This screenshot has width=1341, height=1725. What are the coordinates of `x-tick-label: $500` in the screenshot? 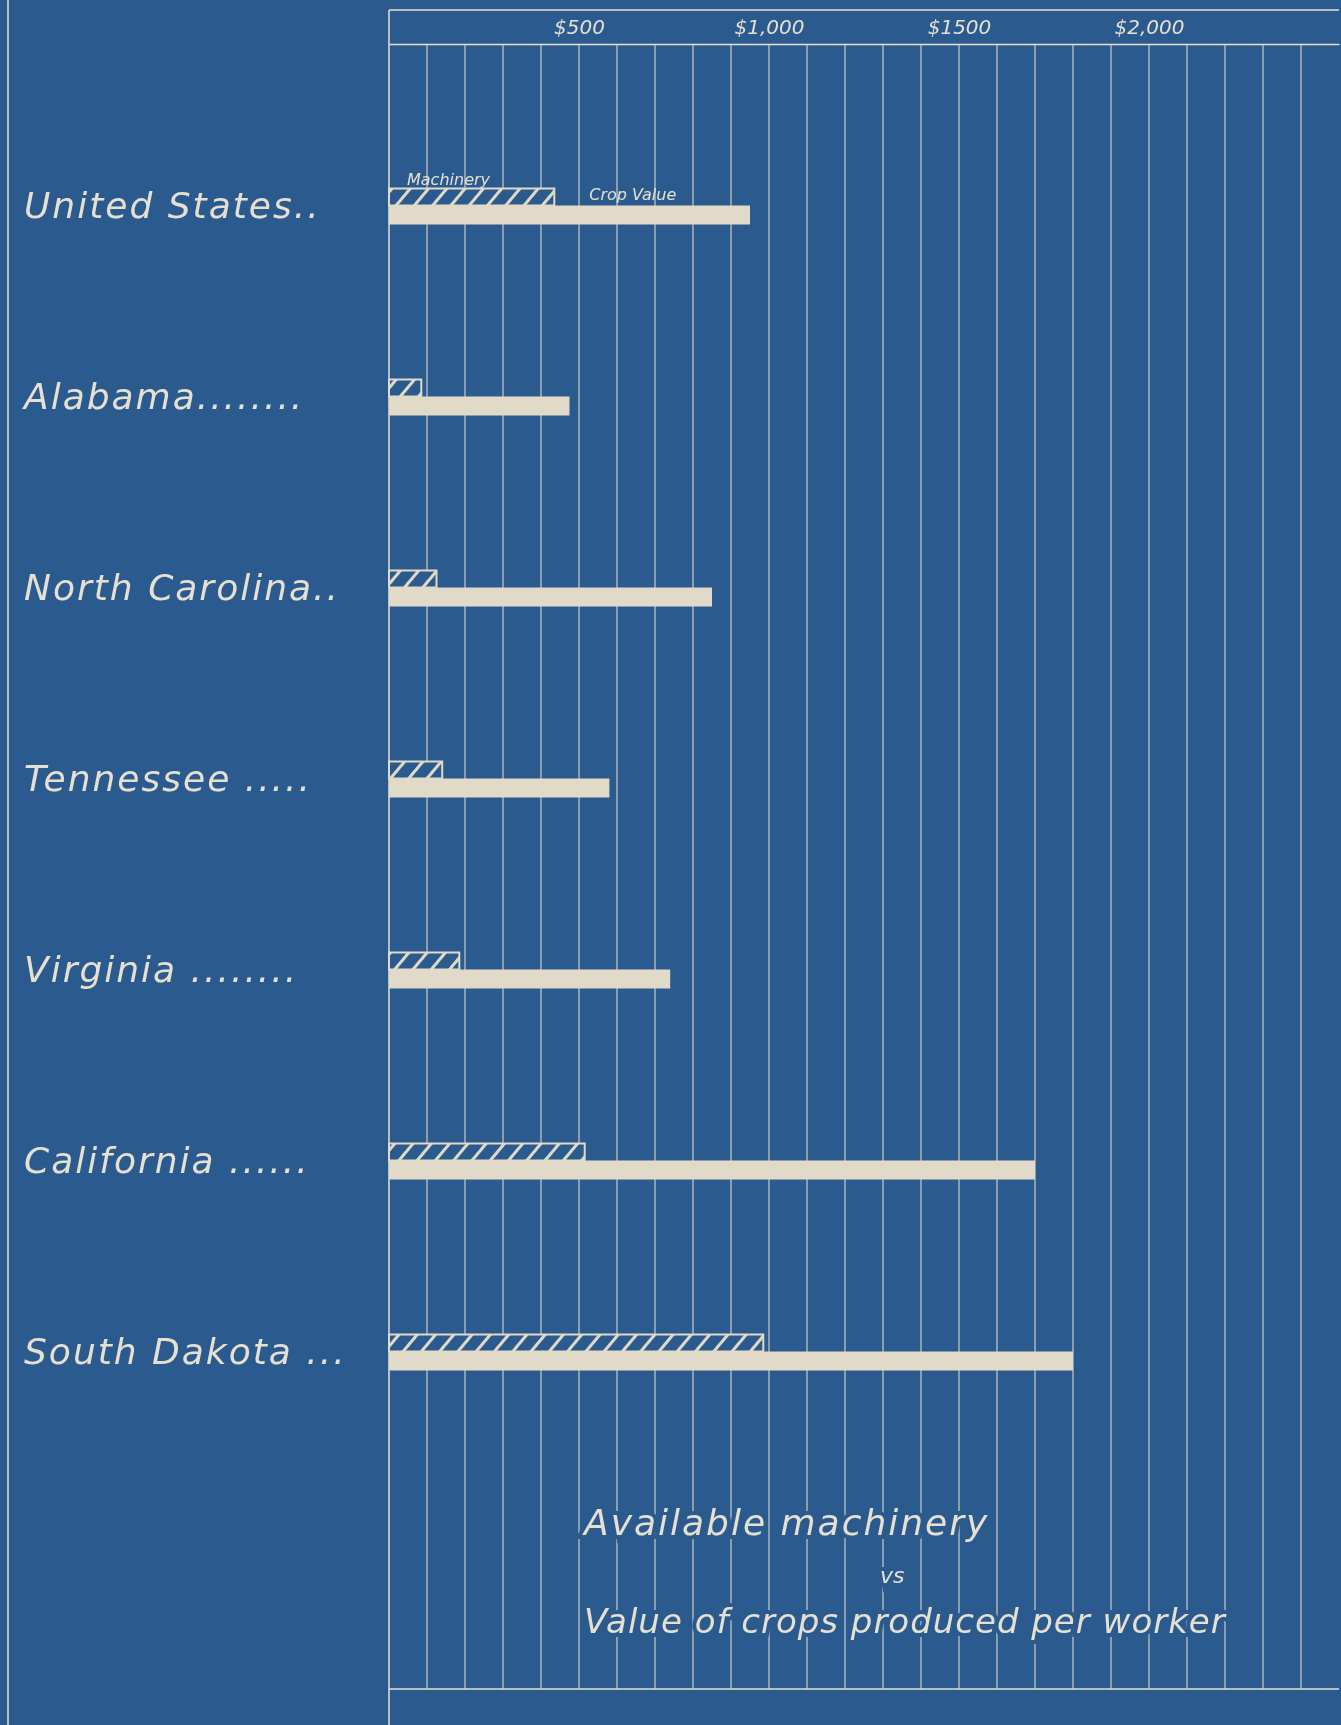 It's located at (579, 27).